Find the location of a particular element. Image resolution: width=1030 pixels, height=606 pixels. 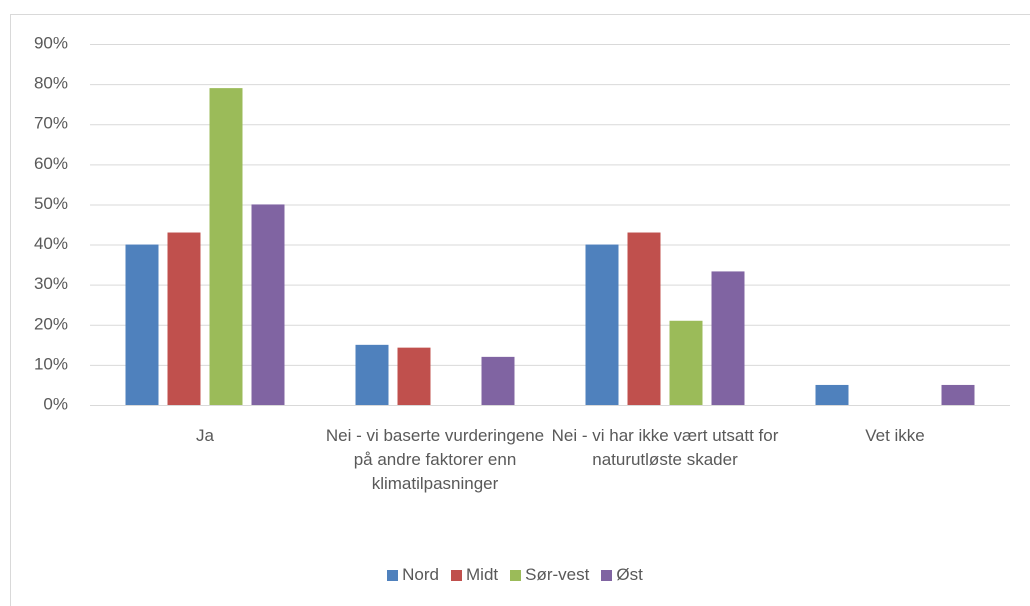

legend-item: Midt is located at coordinates (474, 575).